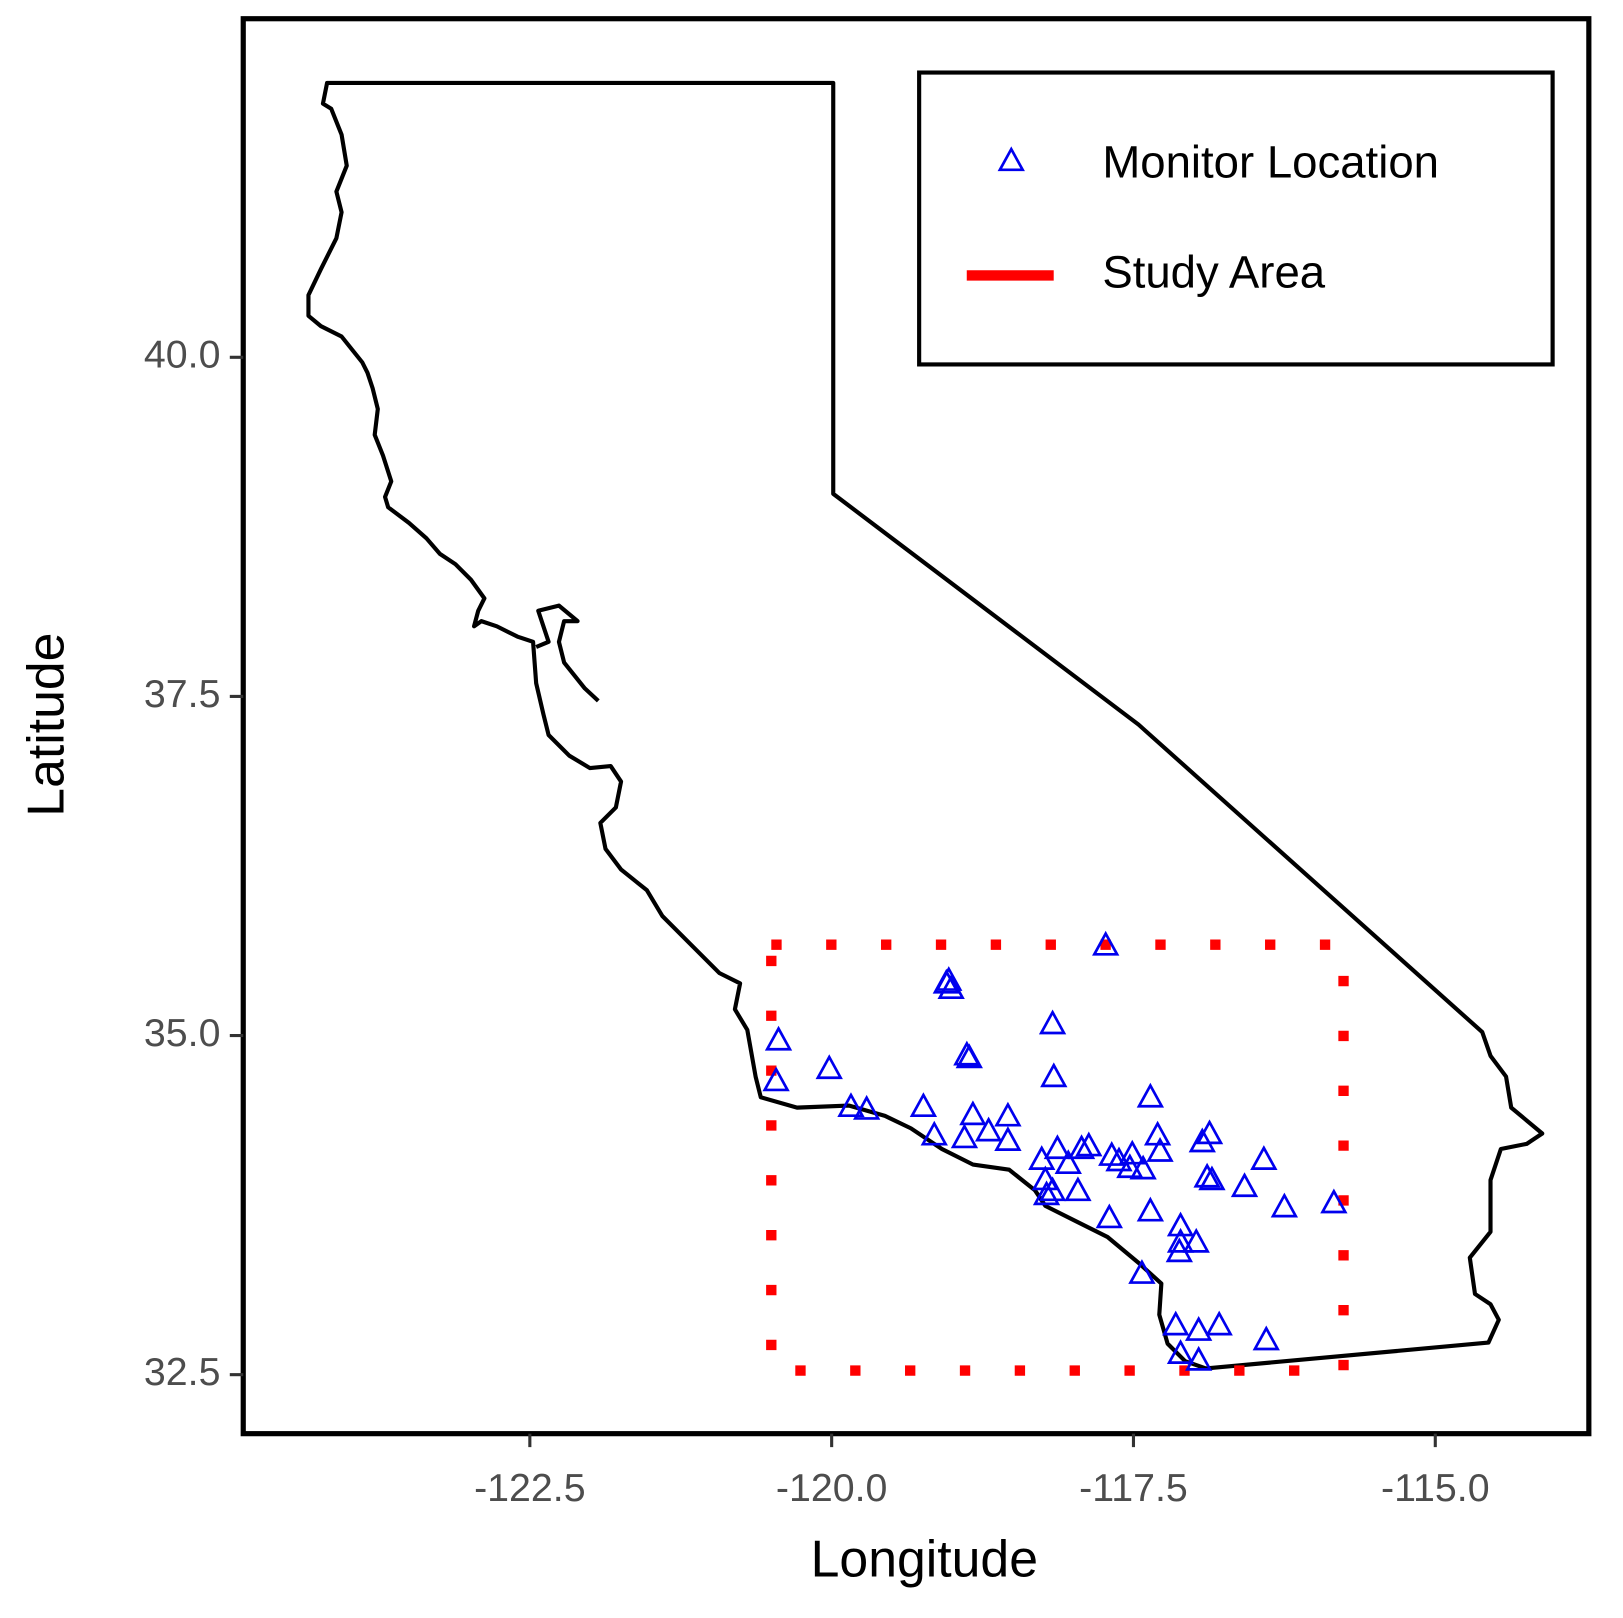  Describe the element at coordinates (1133, 1488) in the screenshot. I see `x-tick-label: -117.5` at that location.